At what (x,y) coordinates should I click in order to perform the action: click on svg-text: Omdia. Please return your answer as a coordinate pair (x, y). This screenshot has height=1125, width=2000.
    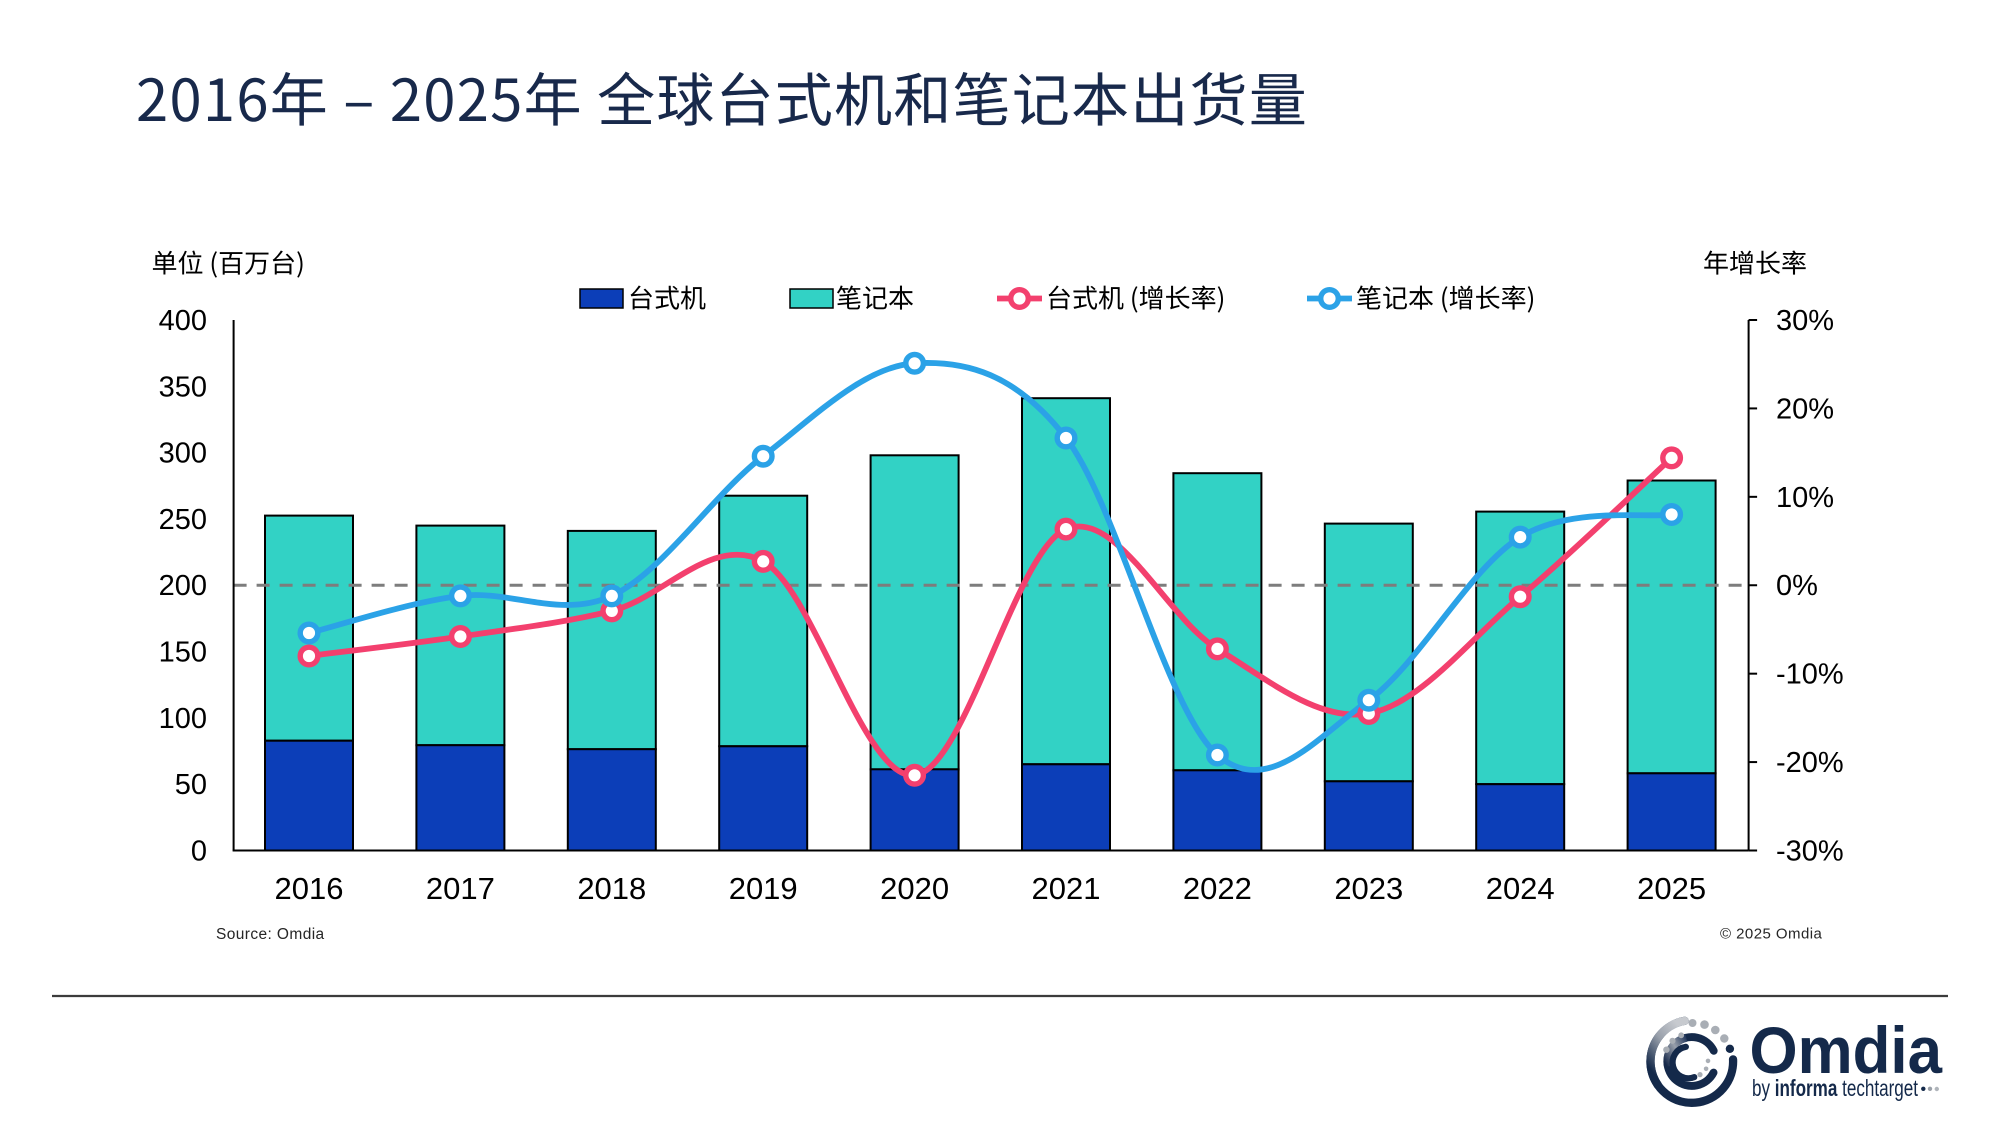
    Looking at the image, I should click on (1847, 1050).